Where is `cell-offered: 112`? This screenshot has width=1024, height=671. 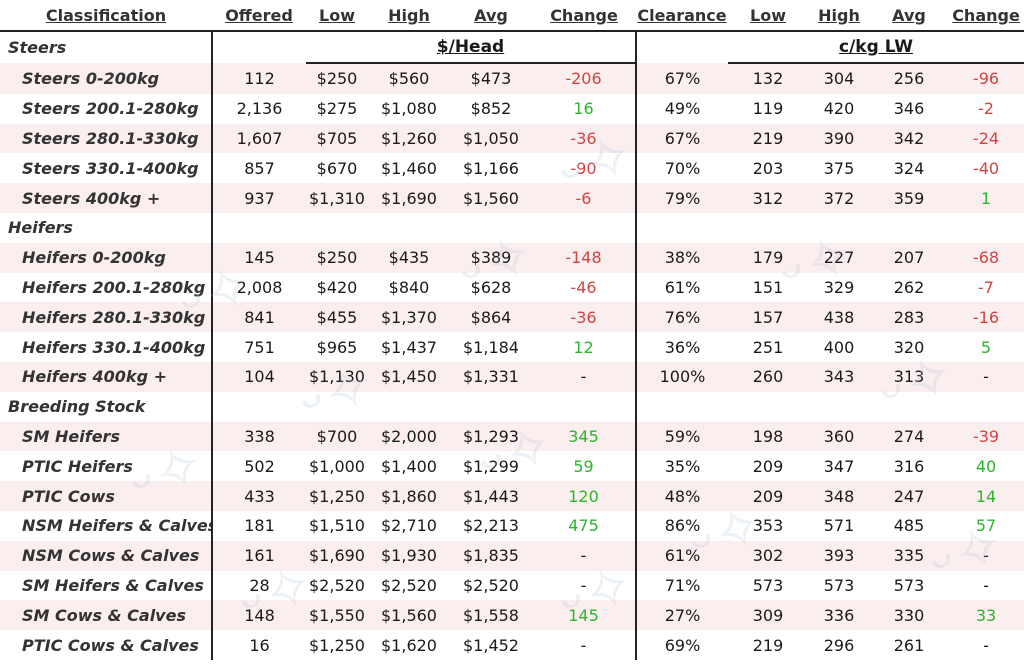
cell-offered: 112 is located at coordinates (259, 78).